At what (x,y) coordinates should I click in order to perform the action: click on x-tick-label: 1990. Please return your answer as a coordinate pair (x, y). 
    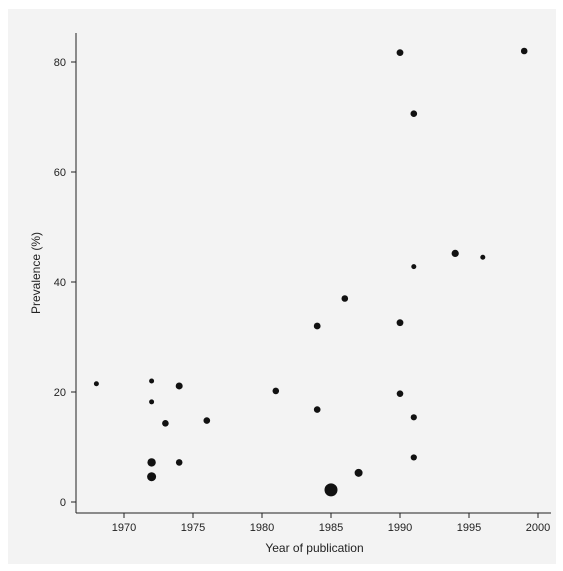
    Looking at the image, I should click on (400, 528).